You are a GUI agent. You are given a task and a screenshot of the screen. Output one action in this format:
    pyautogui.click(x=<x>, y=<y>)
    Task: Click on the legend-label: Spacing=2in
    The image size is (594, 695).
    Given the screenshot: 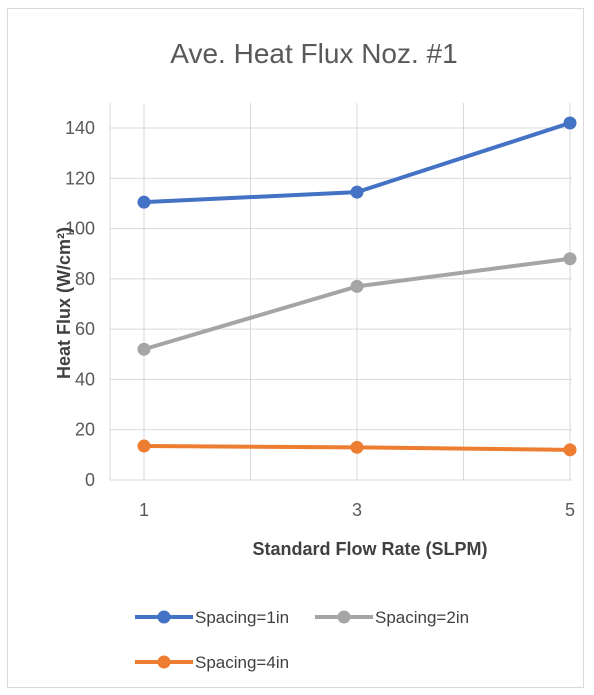 What is the action you would take?
    pyautogui.click(x=422, y=617)
    